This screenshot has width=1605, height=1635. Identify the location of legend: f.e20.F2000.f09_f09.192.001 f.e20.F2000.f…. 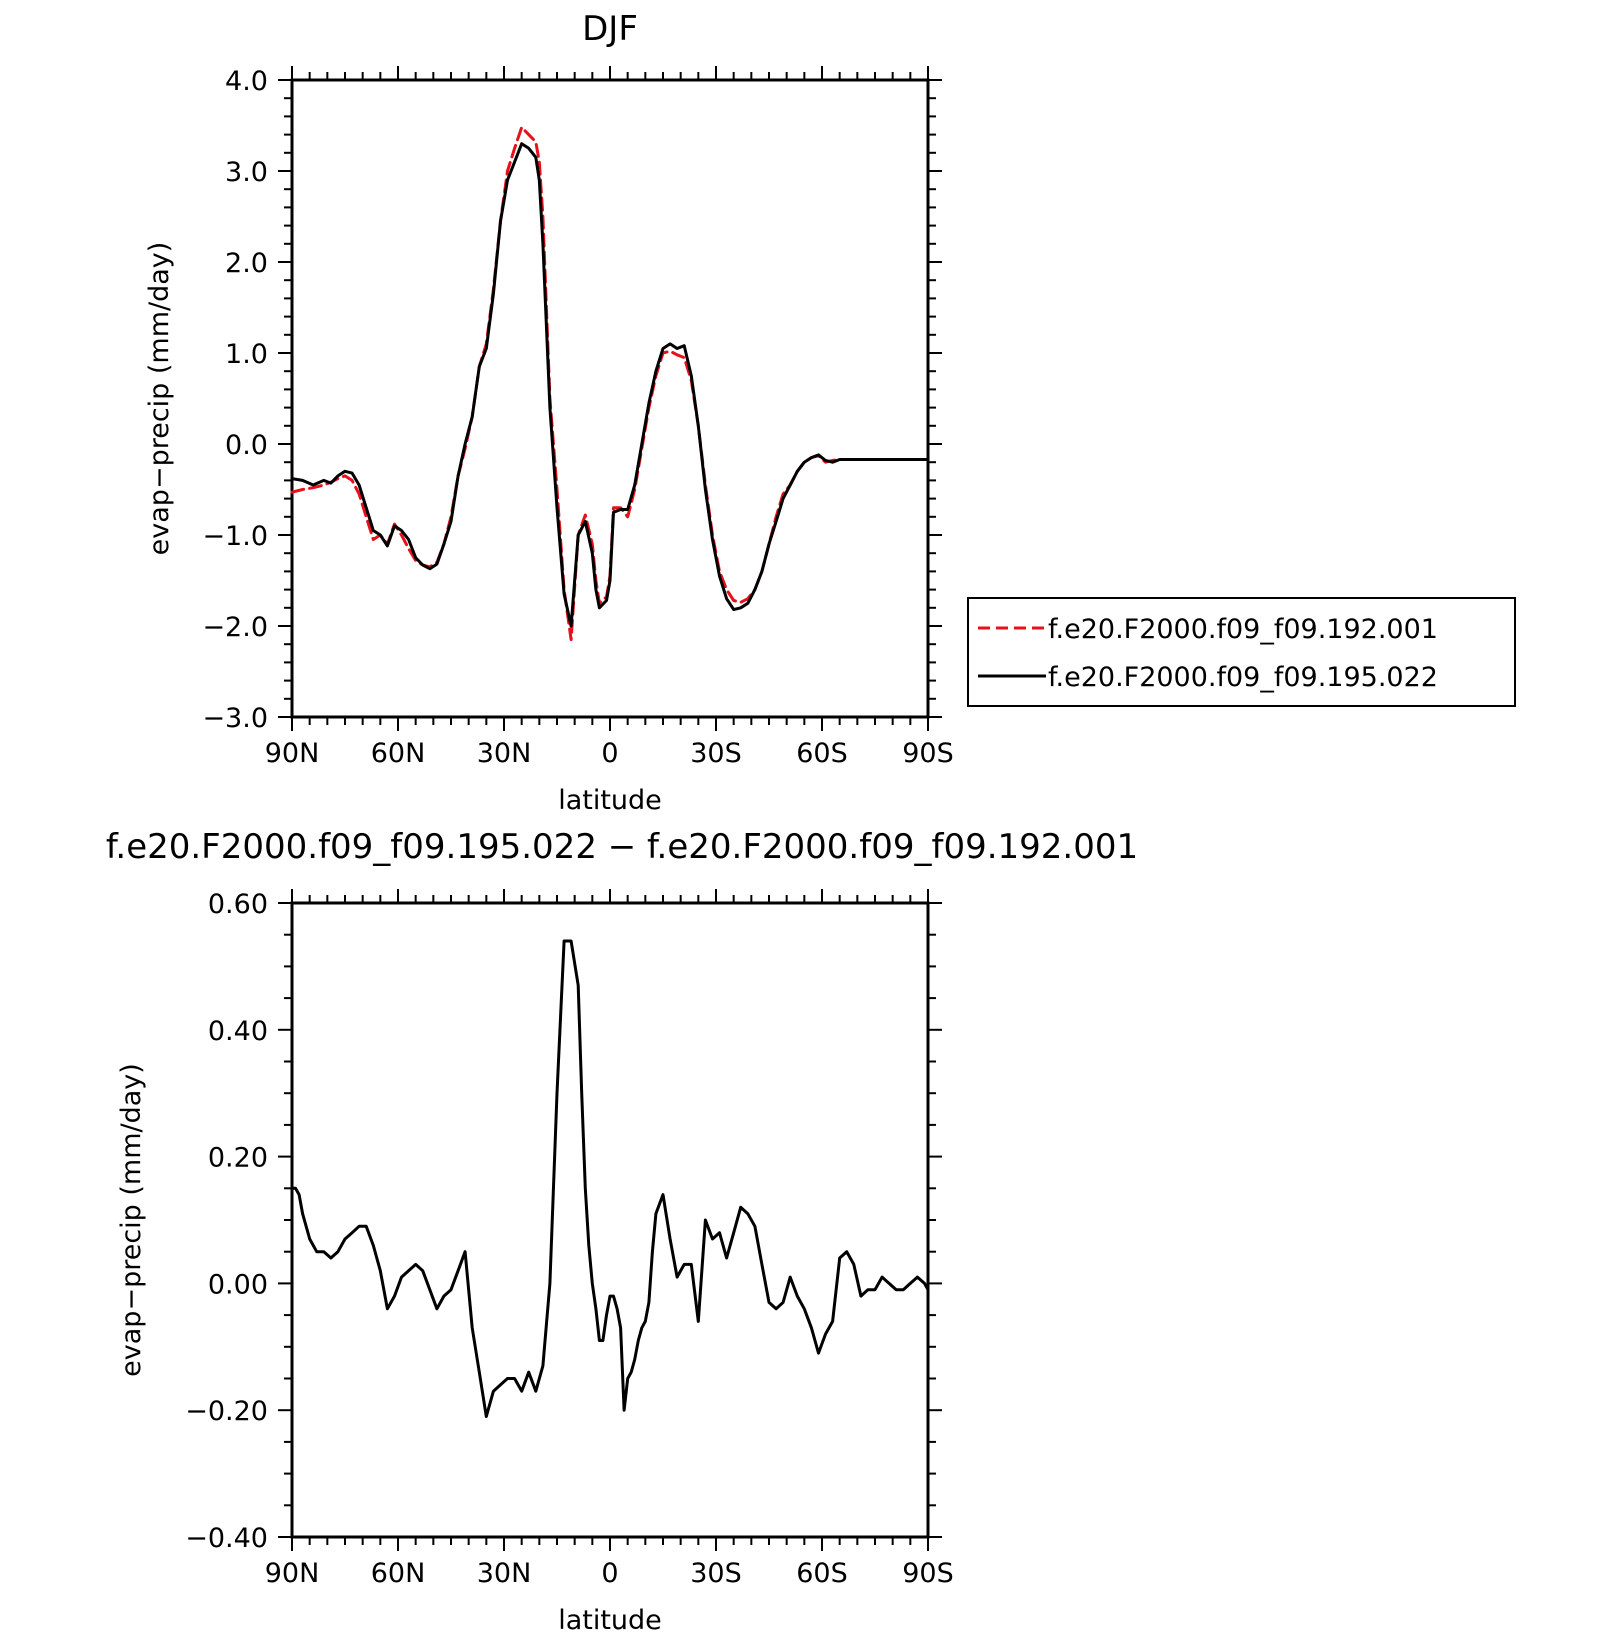
(1241, 652).